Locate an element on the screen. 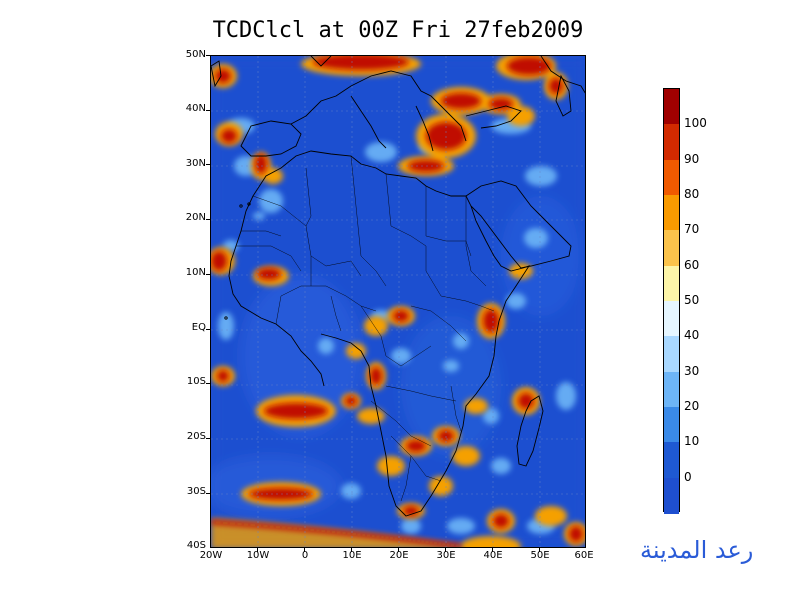 This screenshot has height=600, width=800. colorbar-label: 100 is located at coordinates (695, 123).